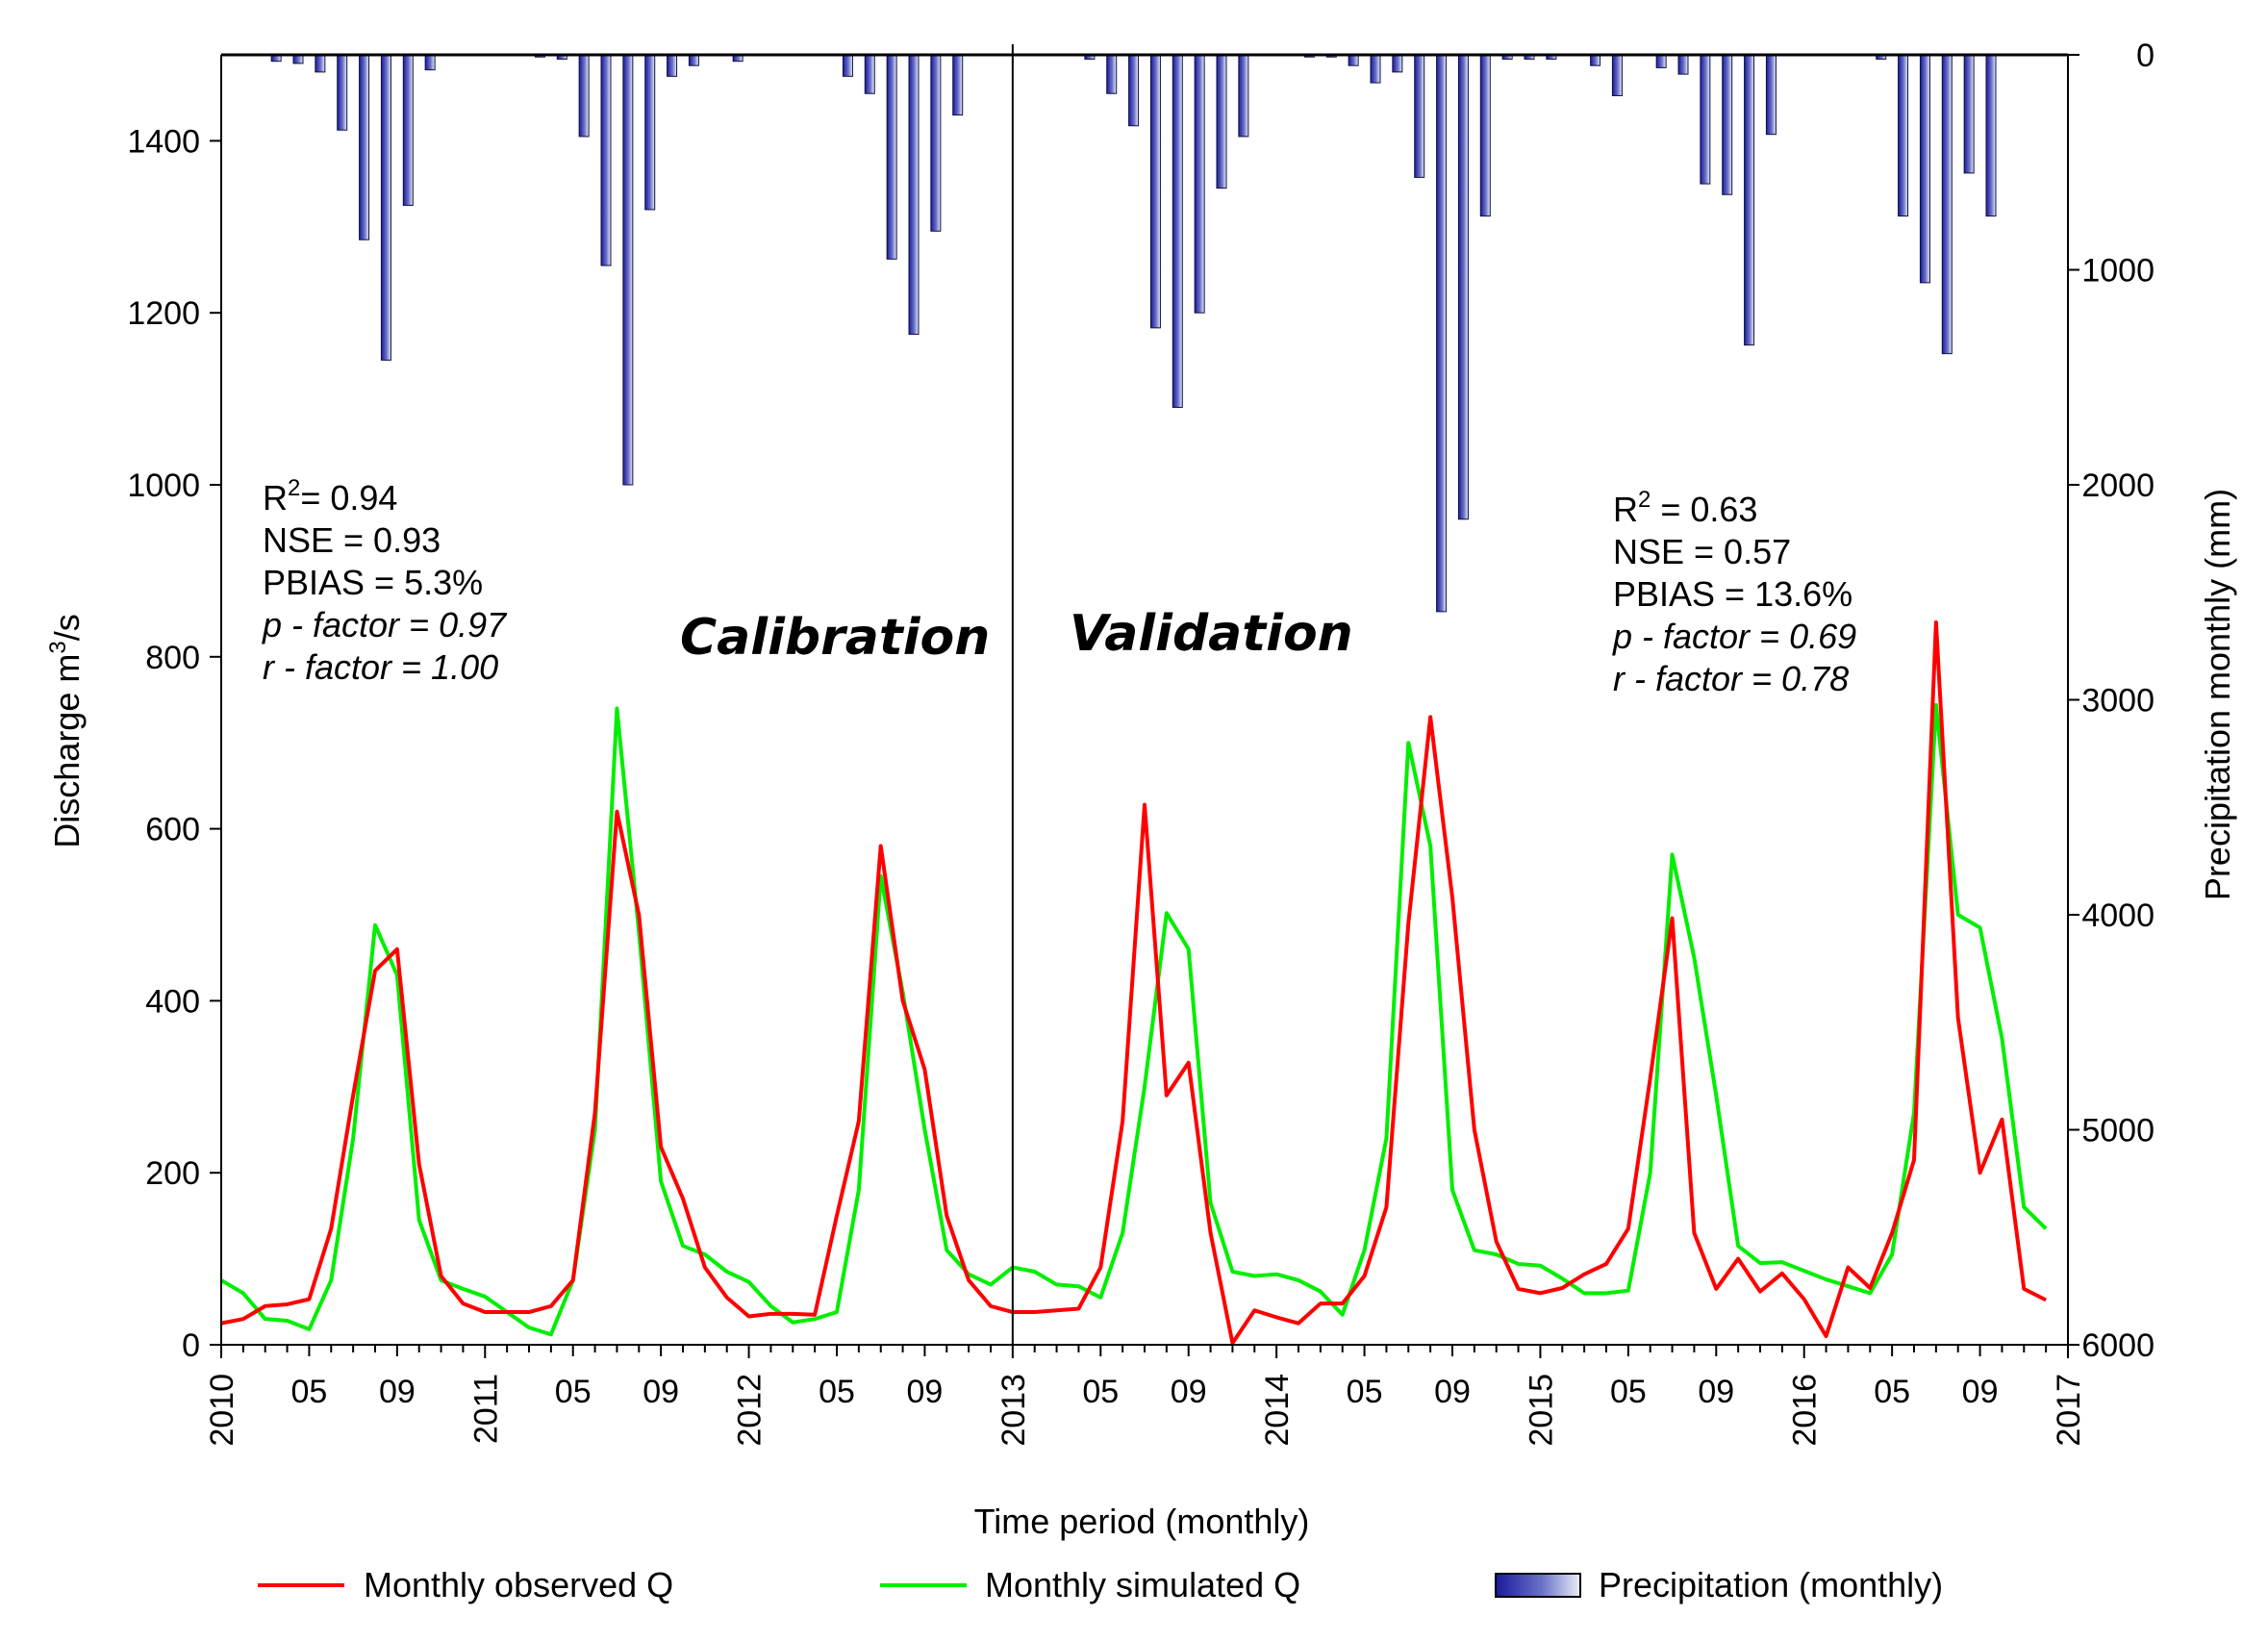  What do you see at coordinates (2118, 1131) in the screenshot?
I see `y-right-tick-label: 5000` at bounding box center [2118, 1131].